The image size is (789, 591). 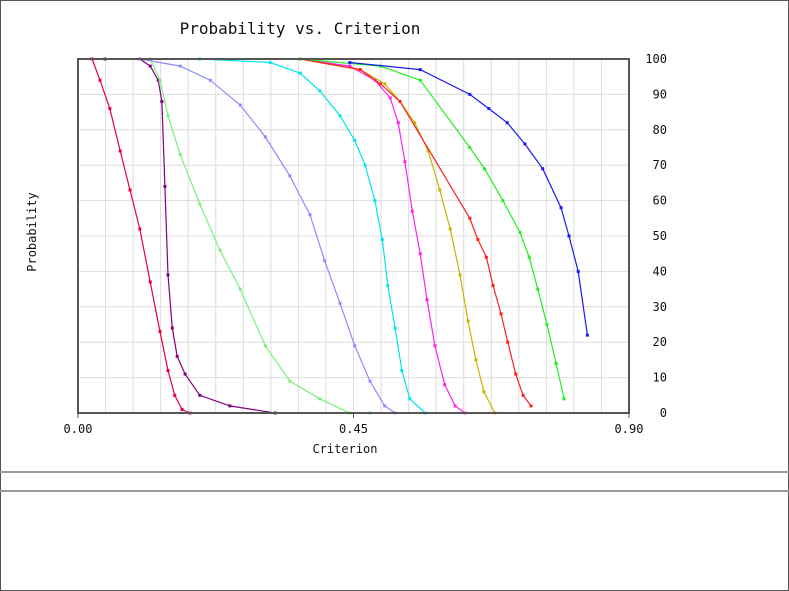 I want to click on y-tick-label: 50, so click(x=660, y=236).